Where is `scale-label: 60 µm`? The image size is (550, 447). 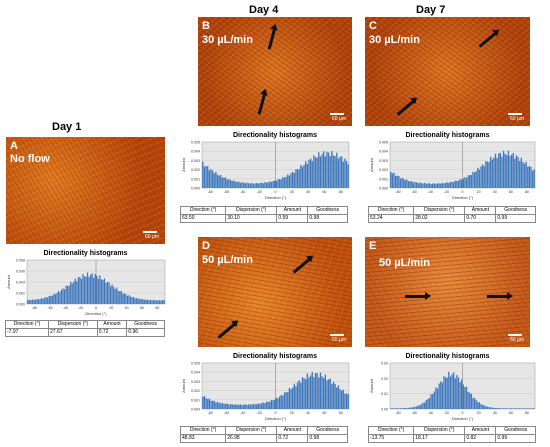 scale-label: 60 µm is located at coordinates (339, 340).